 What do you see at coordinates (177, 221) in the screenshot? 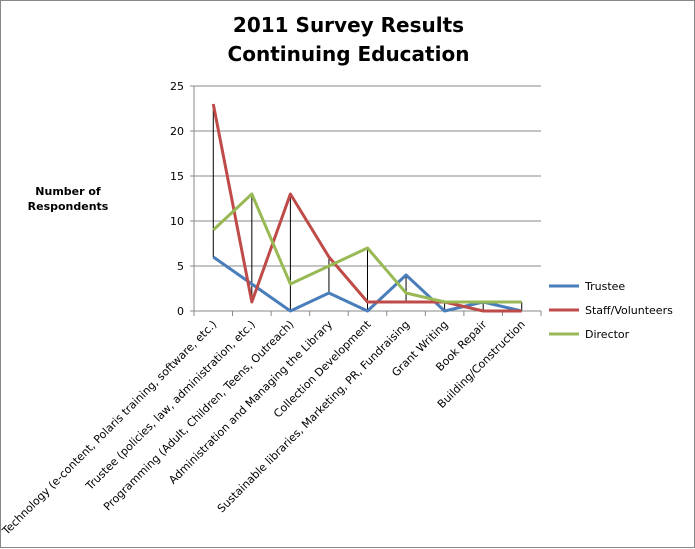
I see `y-tick-label: 10` at bounding box center [177, 221].